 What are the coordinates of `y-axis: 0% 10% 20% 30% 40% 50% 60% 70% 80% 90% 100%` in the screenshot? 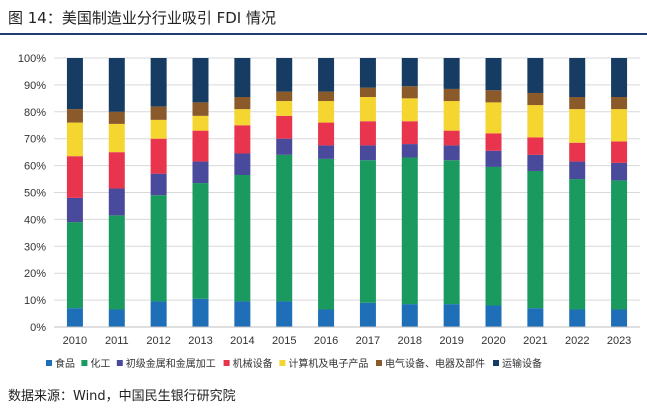 It's located at (32, 193).